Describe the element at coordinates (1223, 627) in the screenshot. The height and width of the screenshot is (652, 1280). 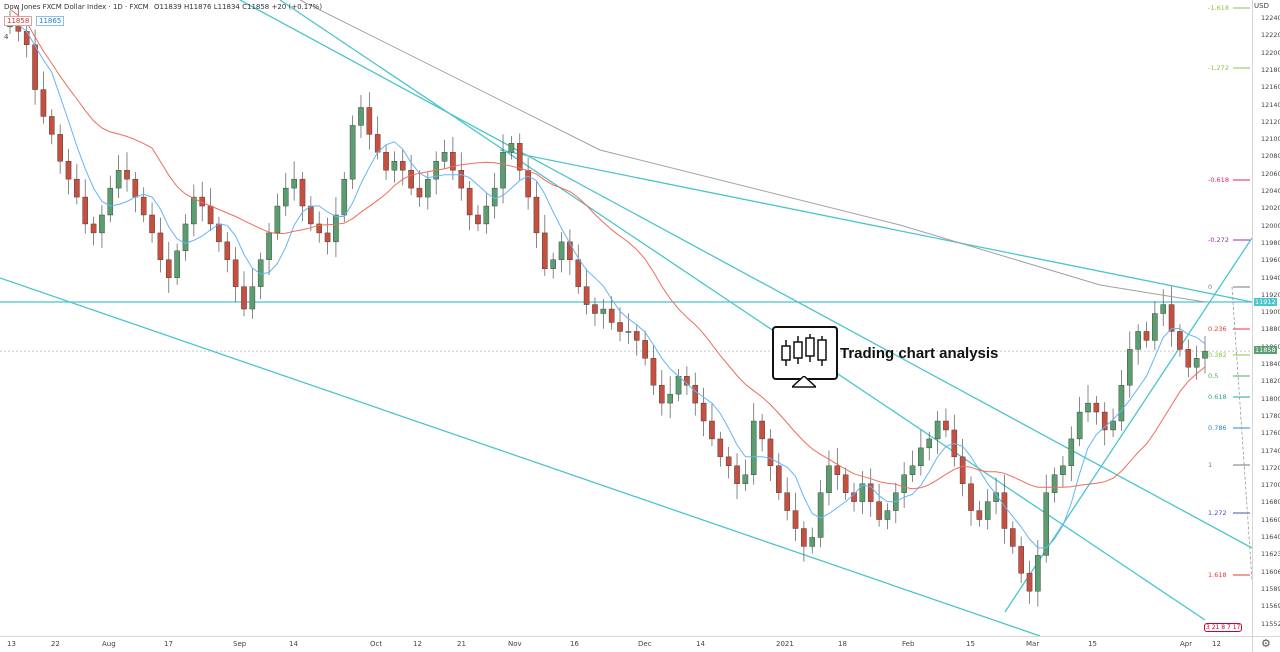
I see `scale-badge: 3 21 8 7 17` at that location.